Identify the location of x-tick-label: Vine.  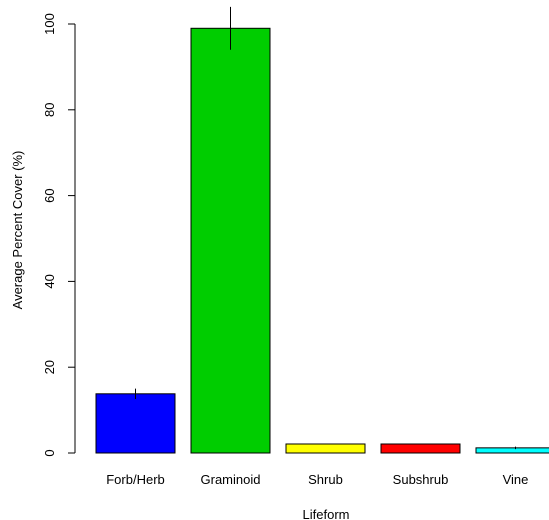
(516, 479).